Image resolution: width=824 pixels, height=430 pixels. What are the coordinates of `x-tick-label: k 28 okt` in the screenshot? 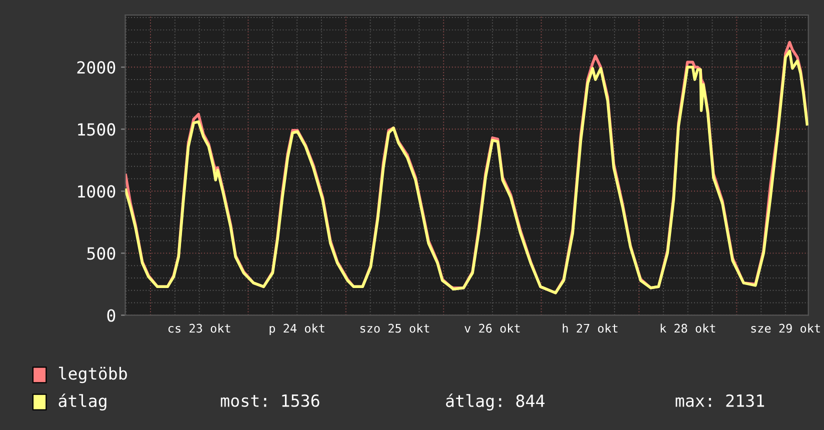 It's located at (688, 328).